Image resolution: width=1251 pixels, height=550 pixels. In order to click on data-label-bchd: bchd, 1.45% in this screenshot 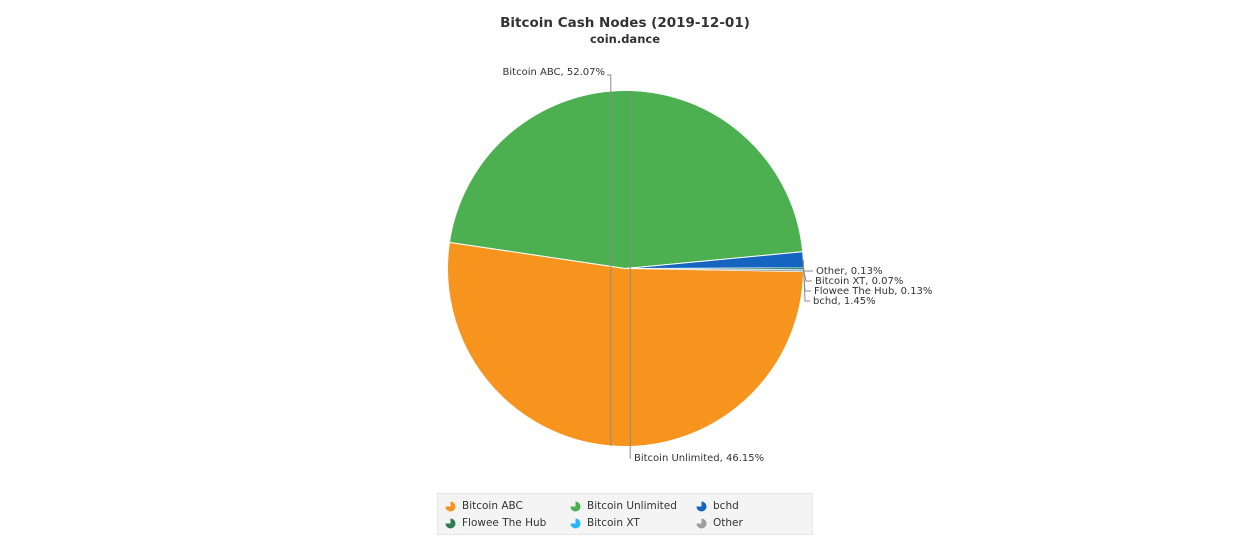, I will do `click(844, 301)`.